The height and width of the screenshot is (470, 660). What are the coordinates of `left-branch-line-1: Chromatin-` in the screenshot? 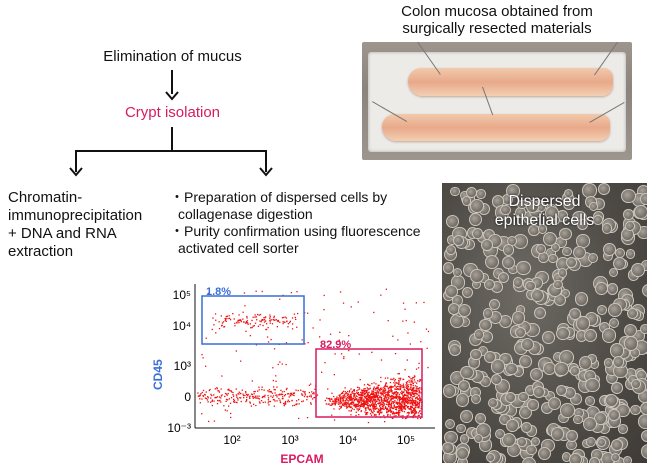 It's located at (45, 197).